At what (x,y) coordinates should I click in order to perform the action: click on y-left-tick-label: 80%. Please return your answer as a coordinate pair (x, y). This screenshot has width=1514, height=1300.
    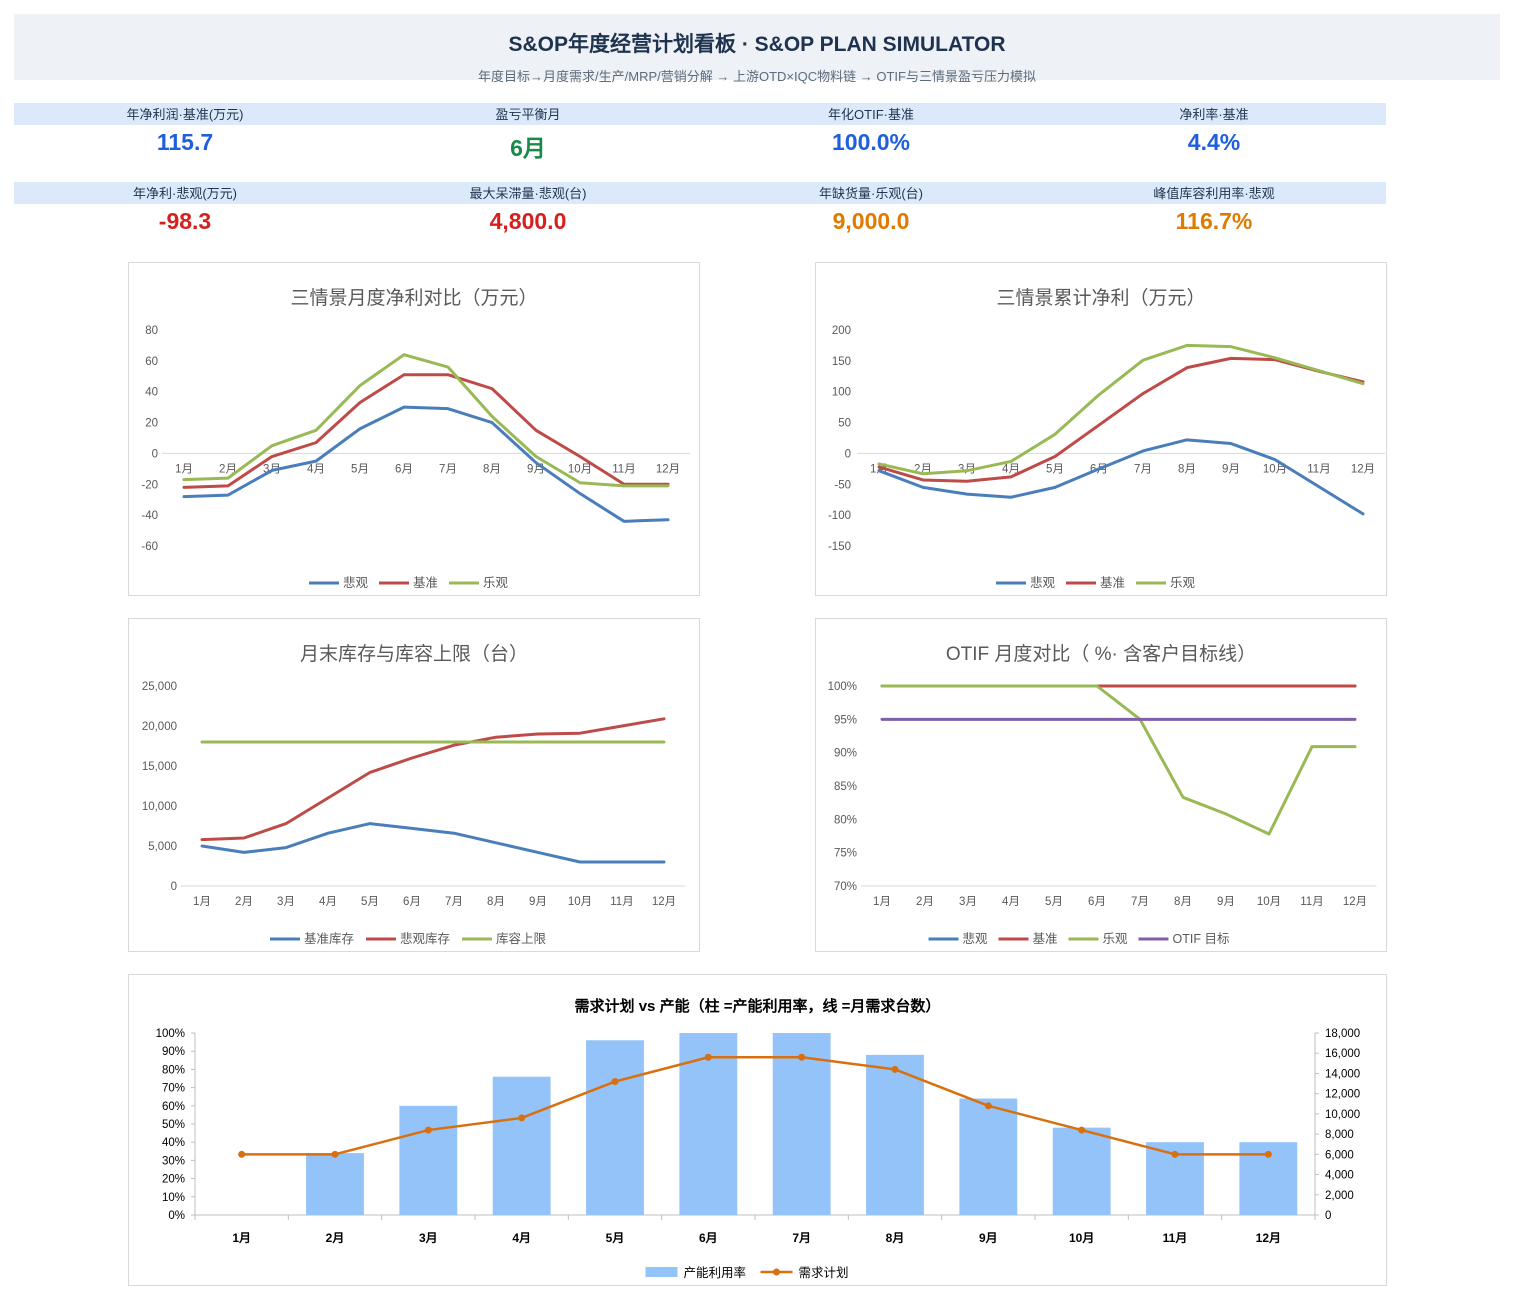
    Looking at the image, I should click on (173, 1070).